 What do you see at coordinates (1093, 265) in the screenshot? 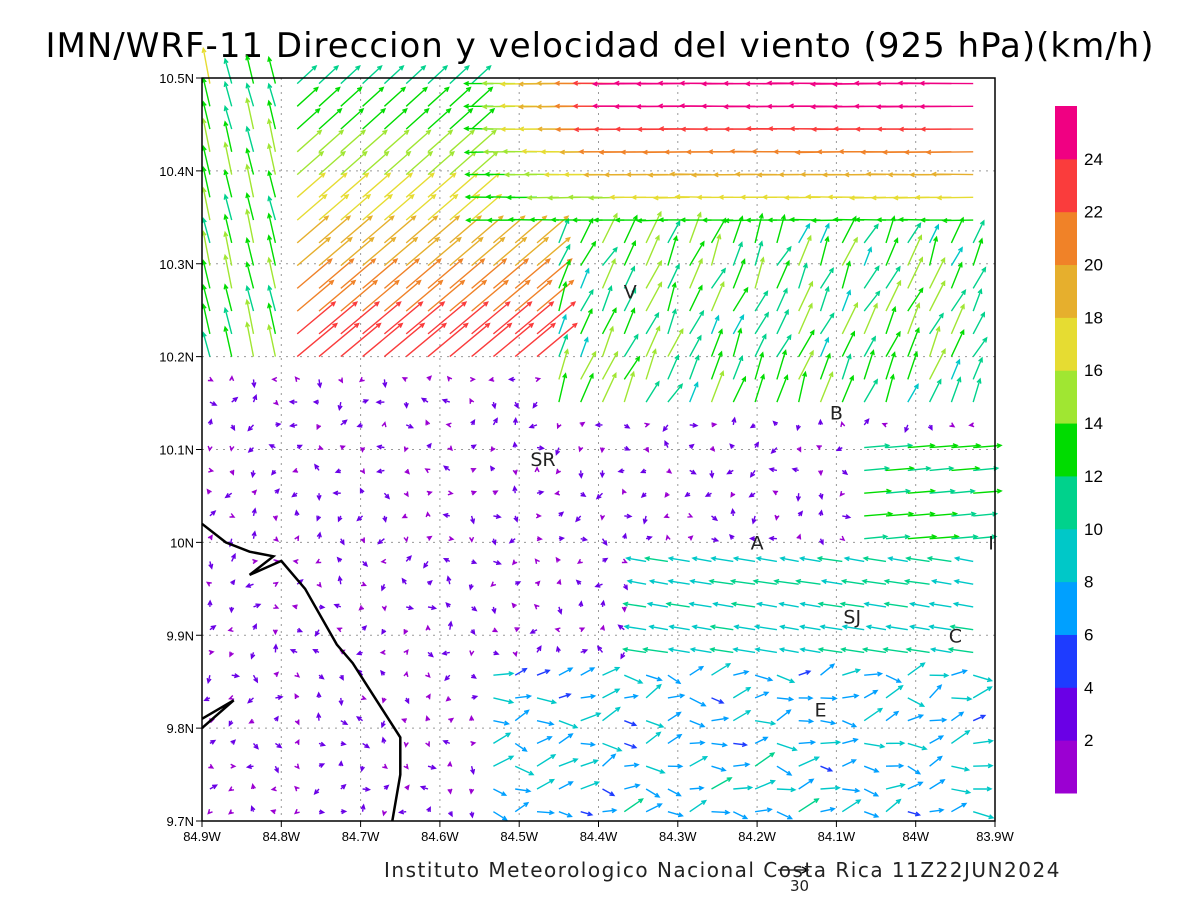
I see `colorbar-label: 20` at bounding box center [1093, 265].